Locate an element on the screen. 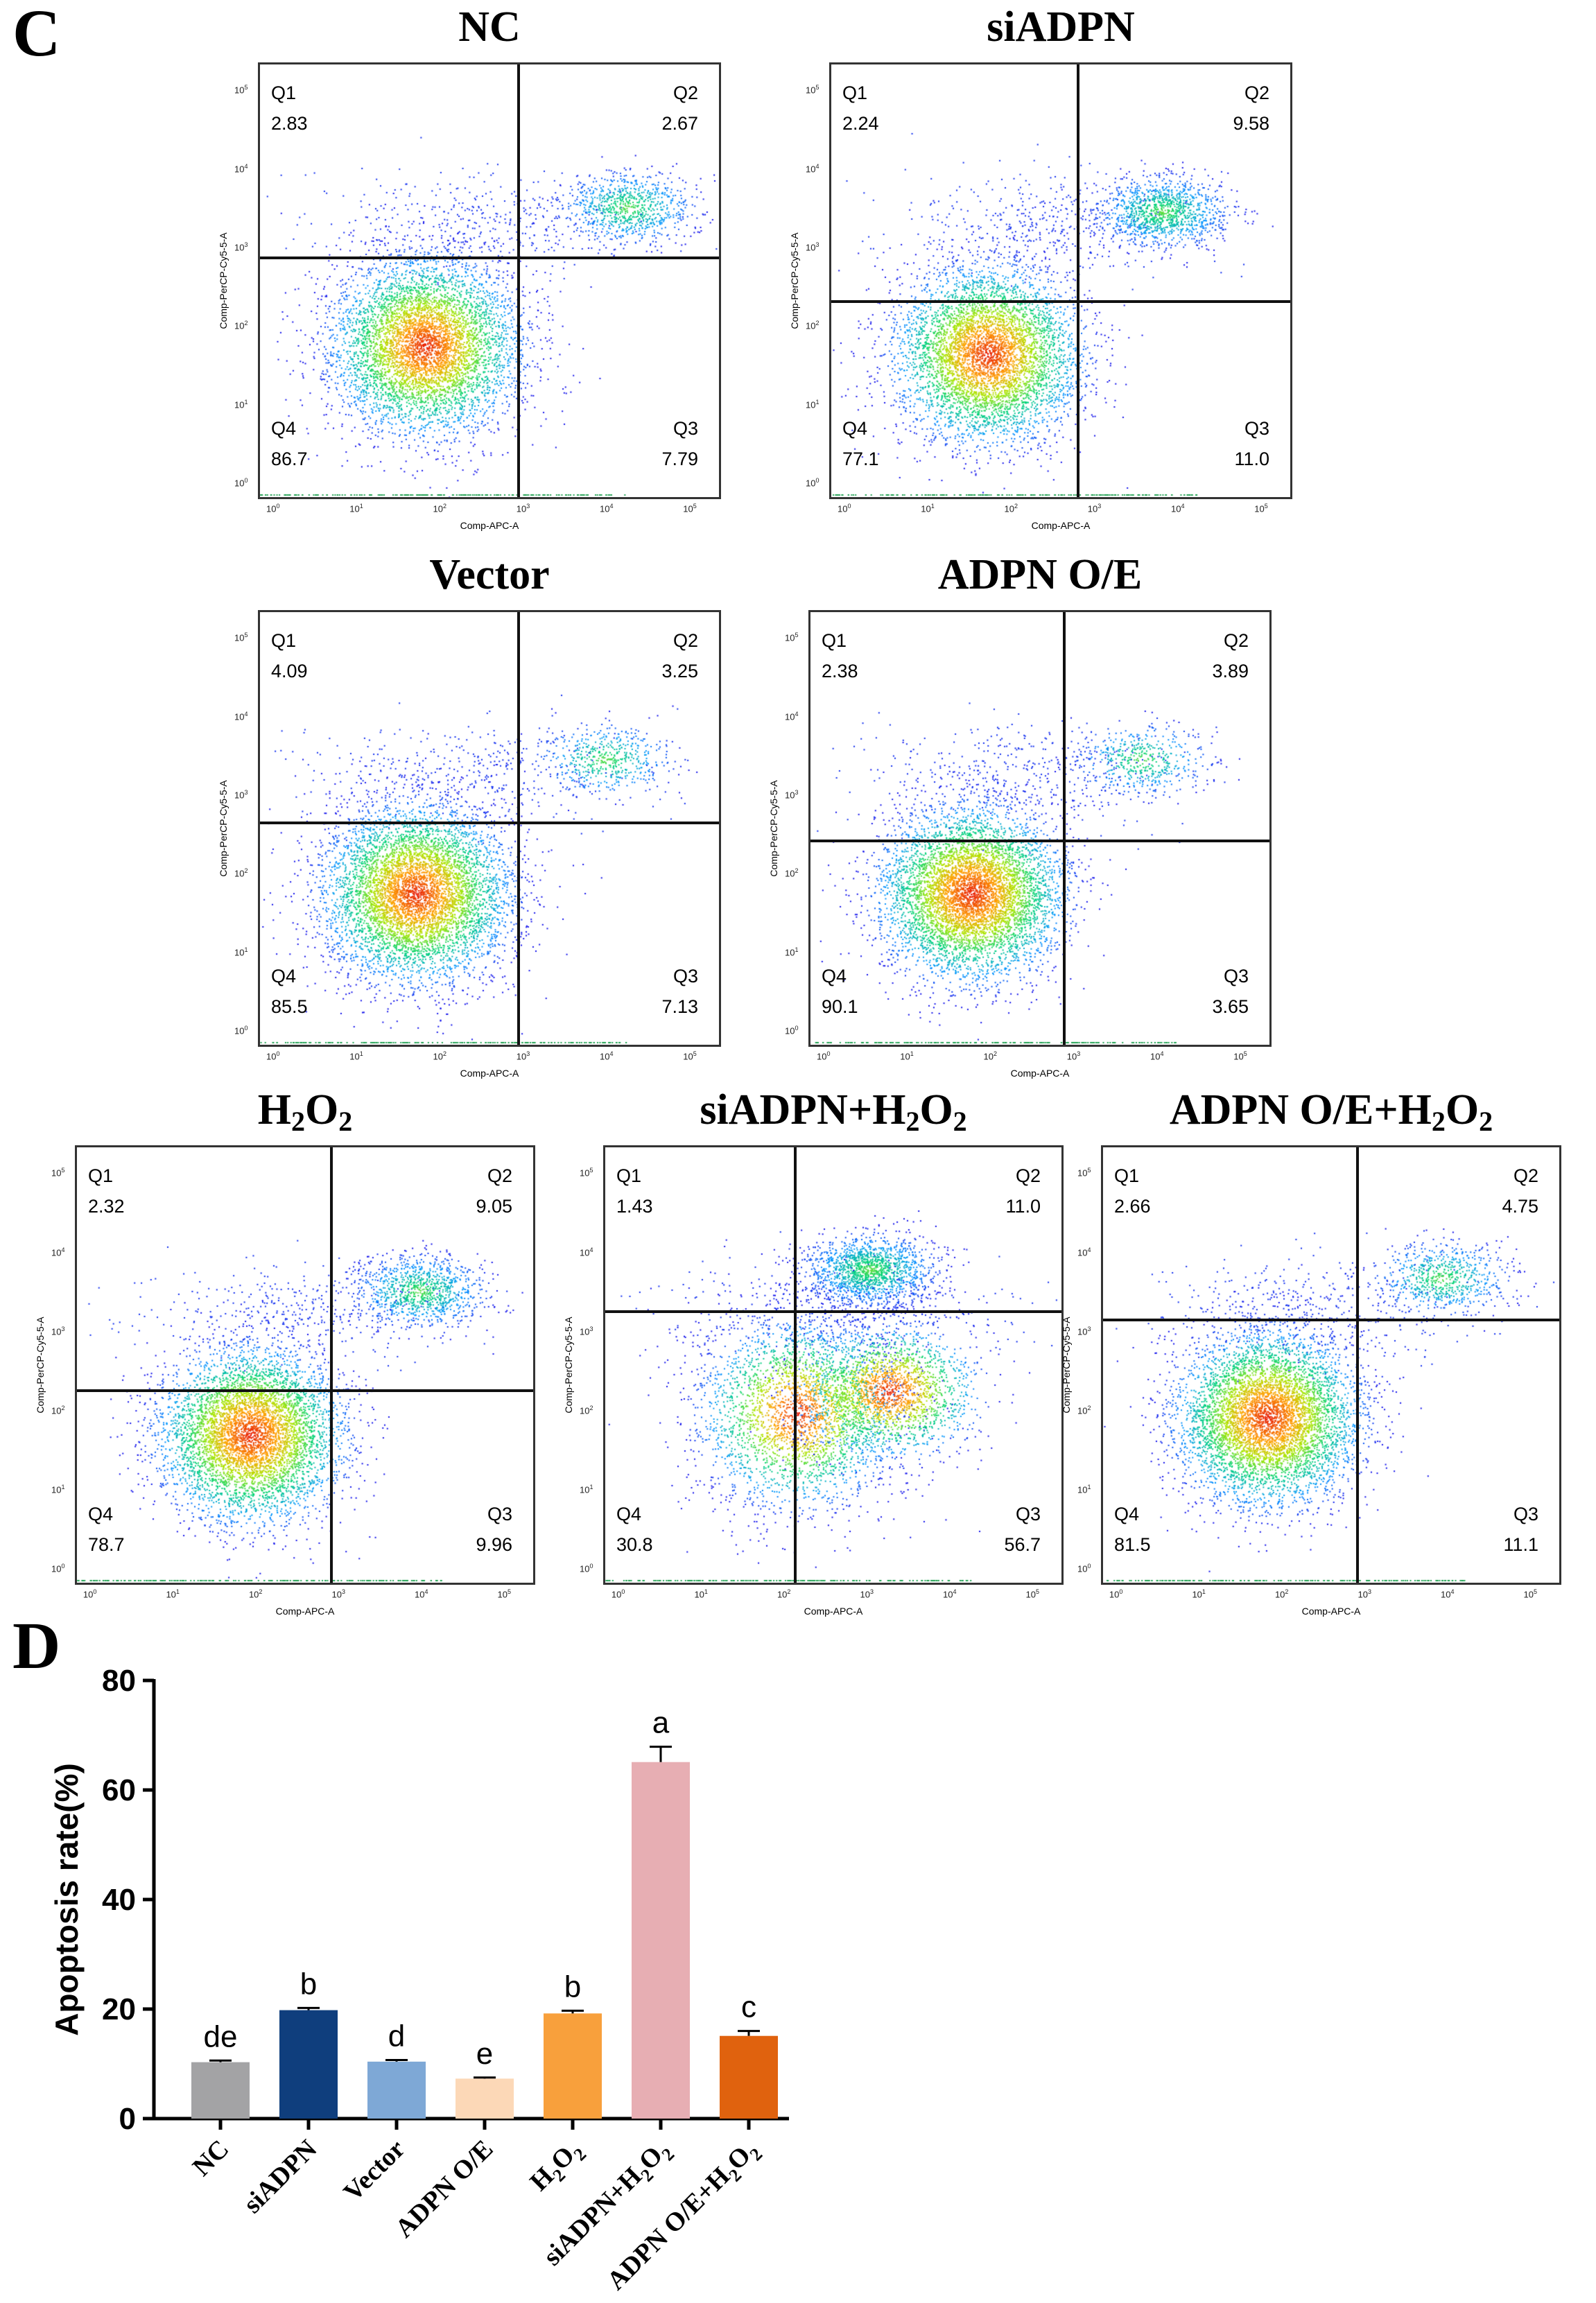 This screenshot has width=1596, height=2303. quadrant-value-q4: 85.5 is located at coordinates (289, 1006).